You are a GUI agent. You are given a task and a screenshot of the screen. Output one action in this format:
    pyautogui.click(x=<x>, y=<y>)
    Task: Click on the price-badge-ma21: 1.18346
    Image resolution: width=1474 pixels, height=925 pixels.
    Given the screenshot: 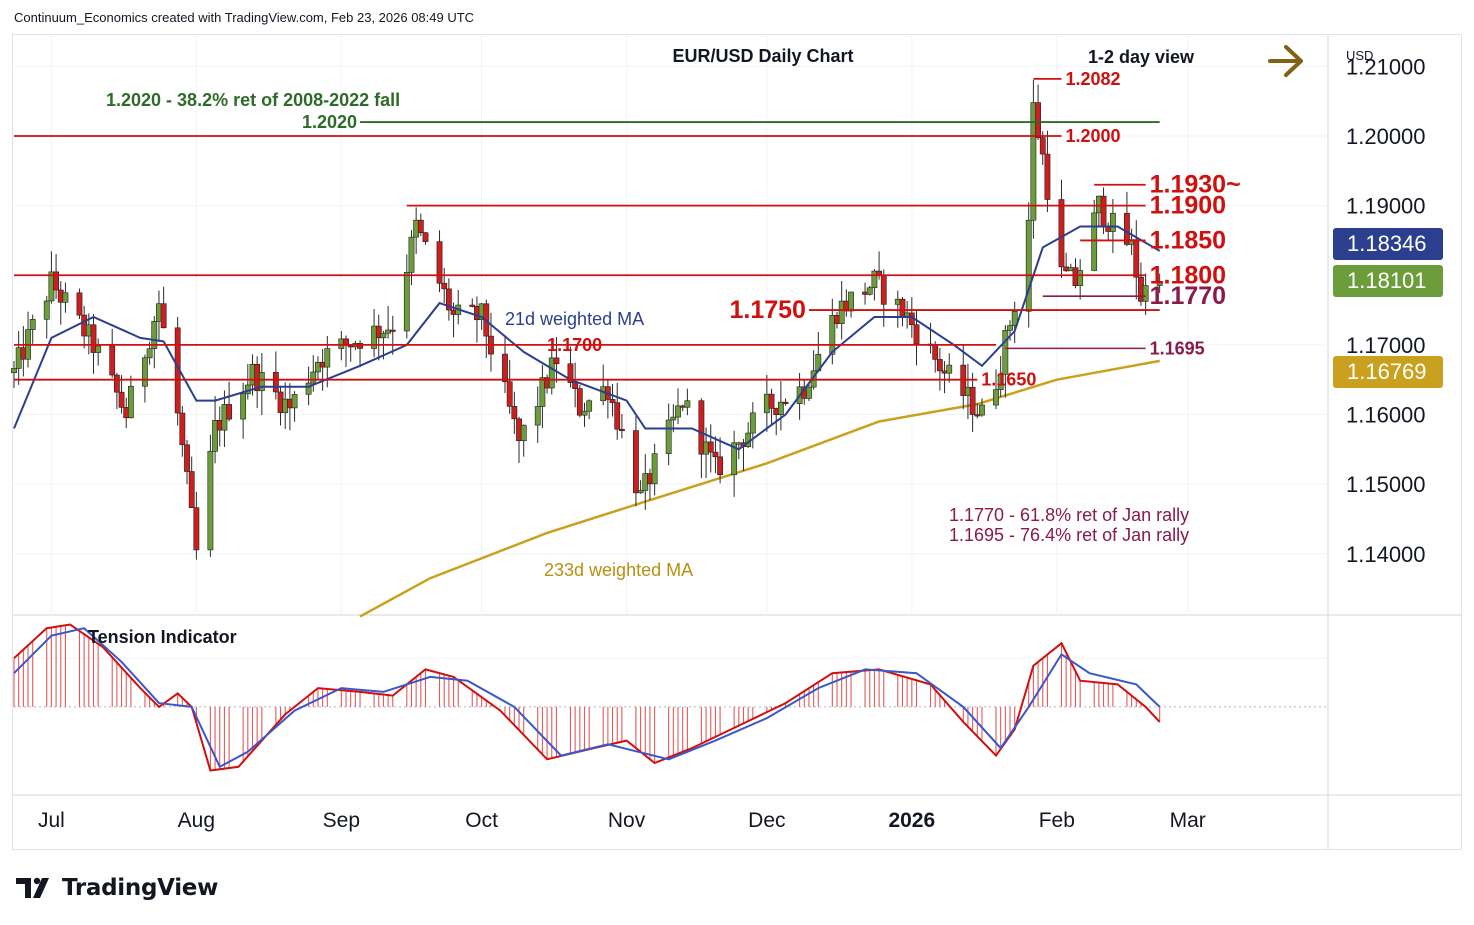 What is the action you would take?
    pyautogui.click(x=1388, y=244)
    